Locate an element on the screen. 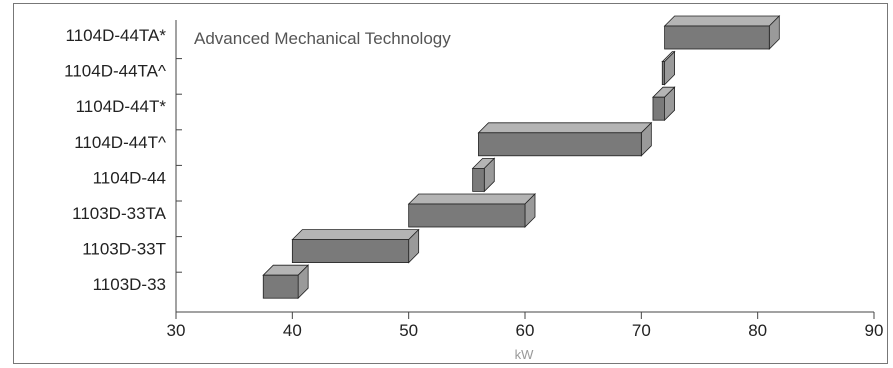 Image resolution: width=893 pixels, height=368 pixels. x-tick-label: 90 is located at coordinates (874, 330).